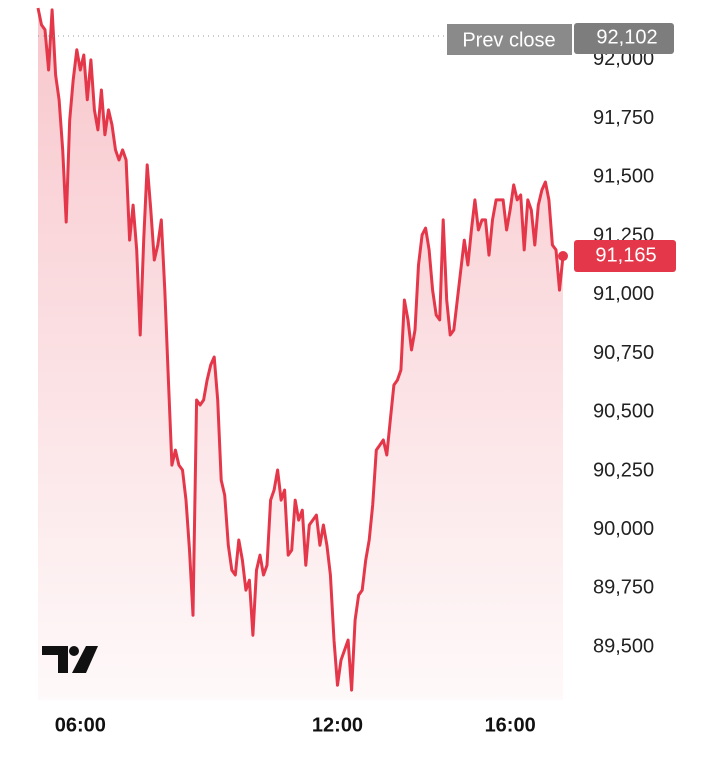 This screenshot has width=720, height=767. What do you see at coordinates (623, 412) in the screenshot?
I see `y-tick-label: 90,500` at bounding box center [623, 412].